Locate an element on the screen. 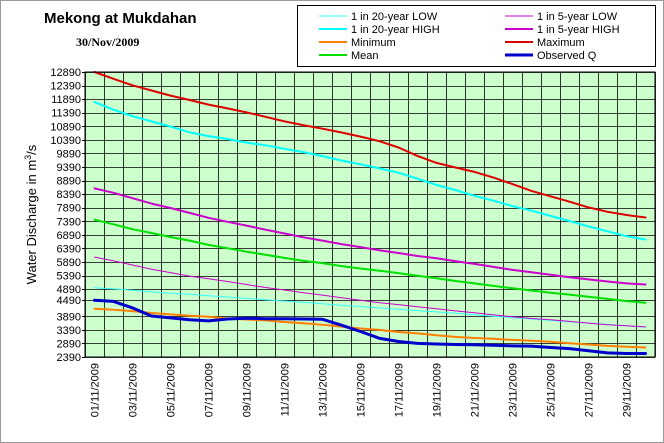 This screenshot has height=443, width=664. legend-label: Maximum is located at coordinates (561, 43).